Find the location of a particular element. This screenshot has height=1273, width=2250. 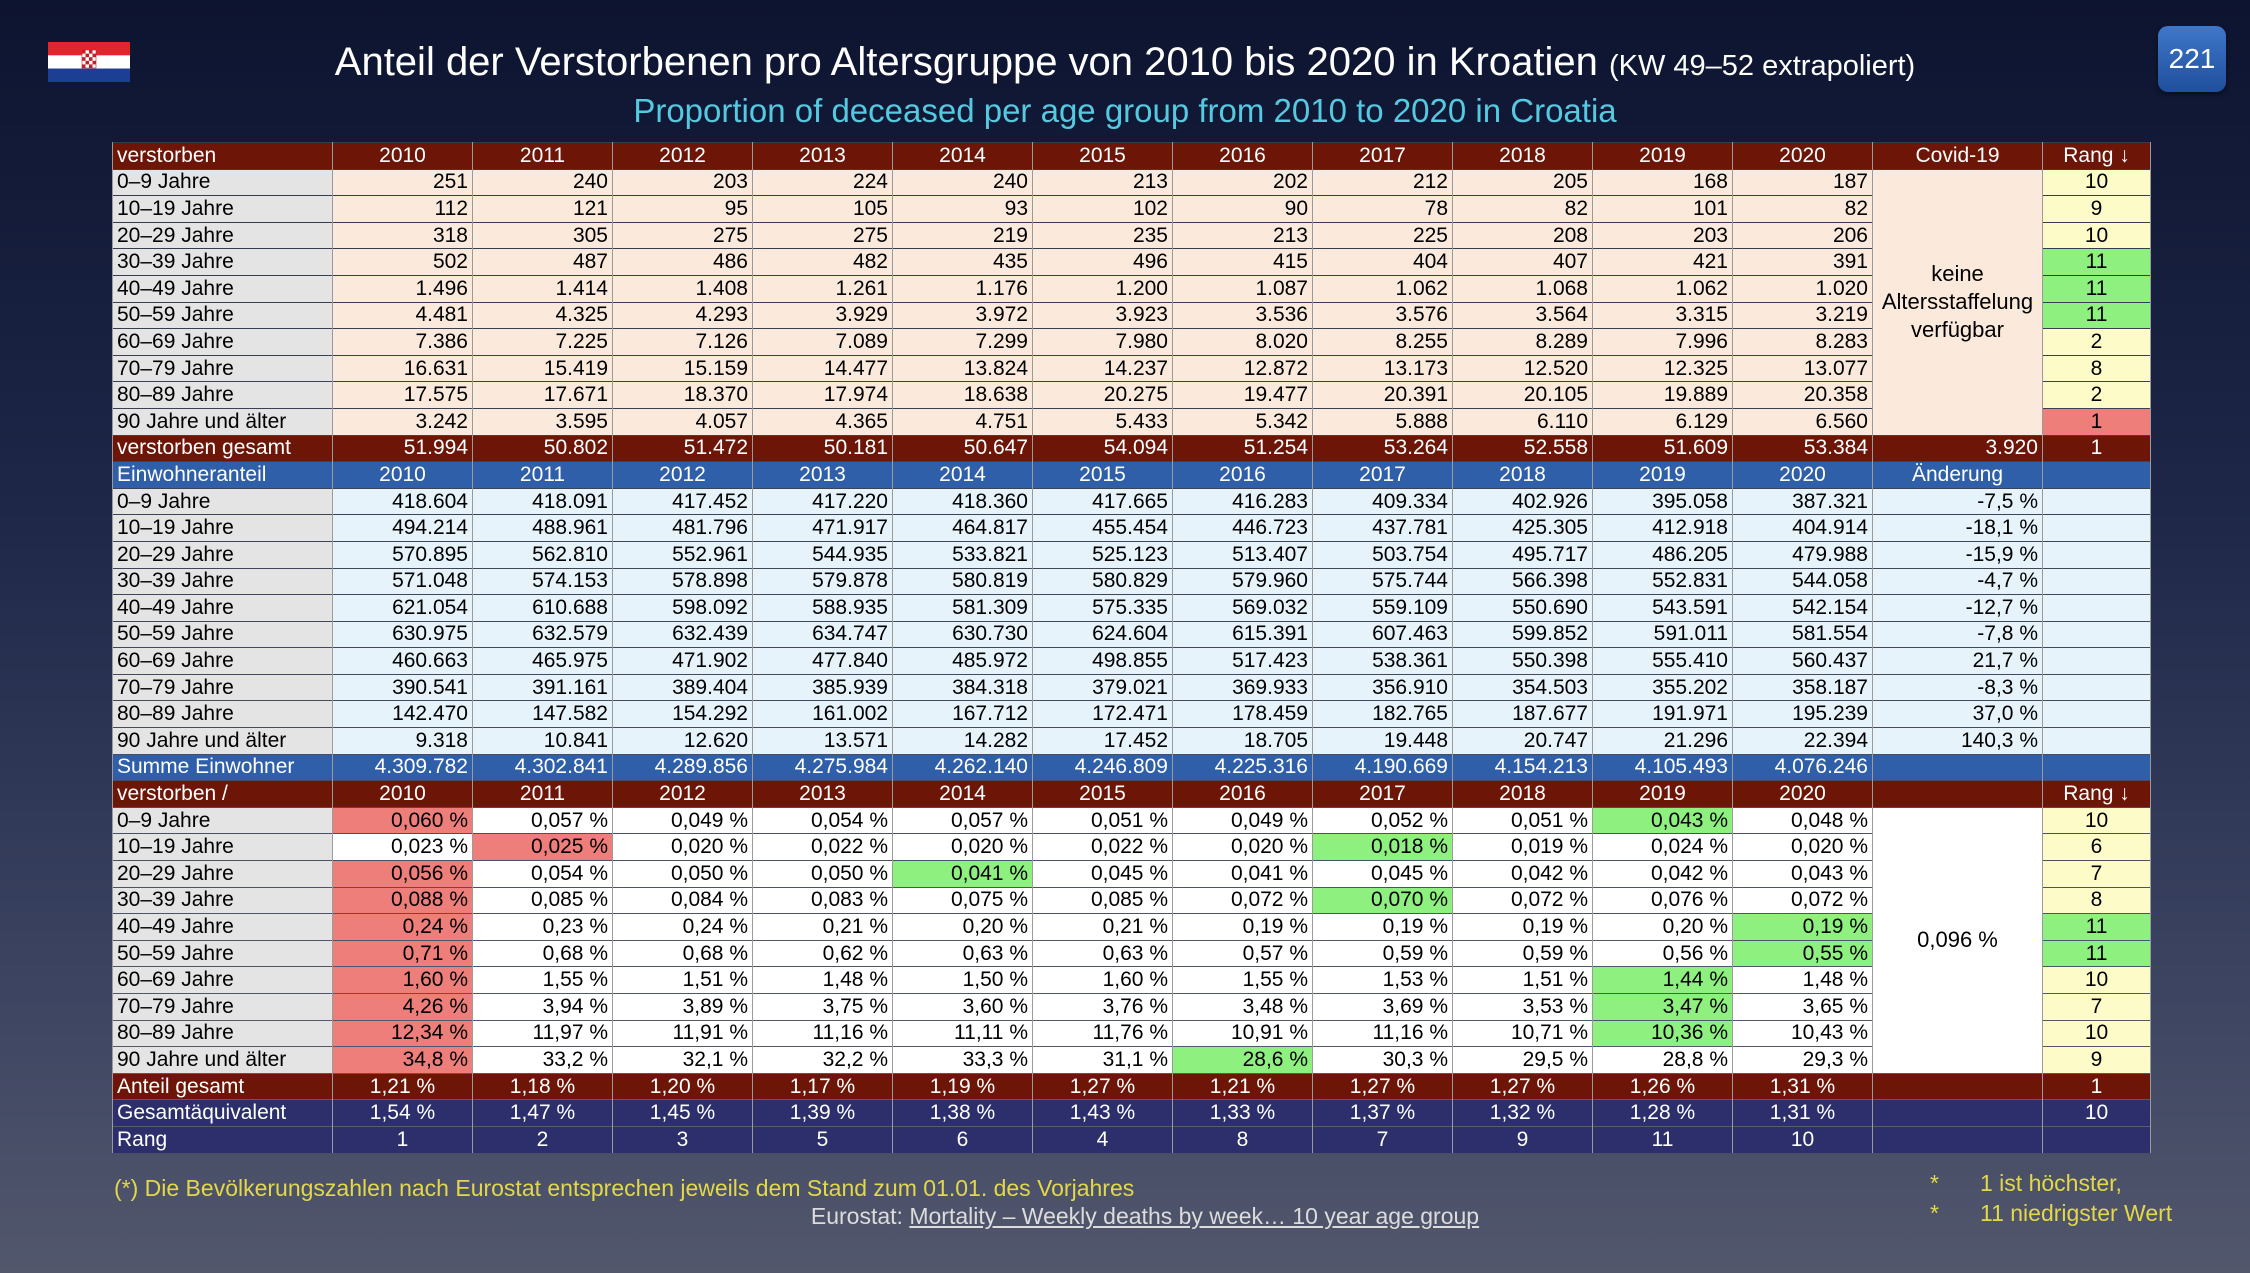

population-cell: 154.292 is located at coordinates (682, 714).